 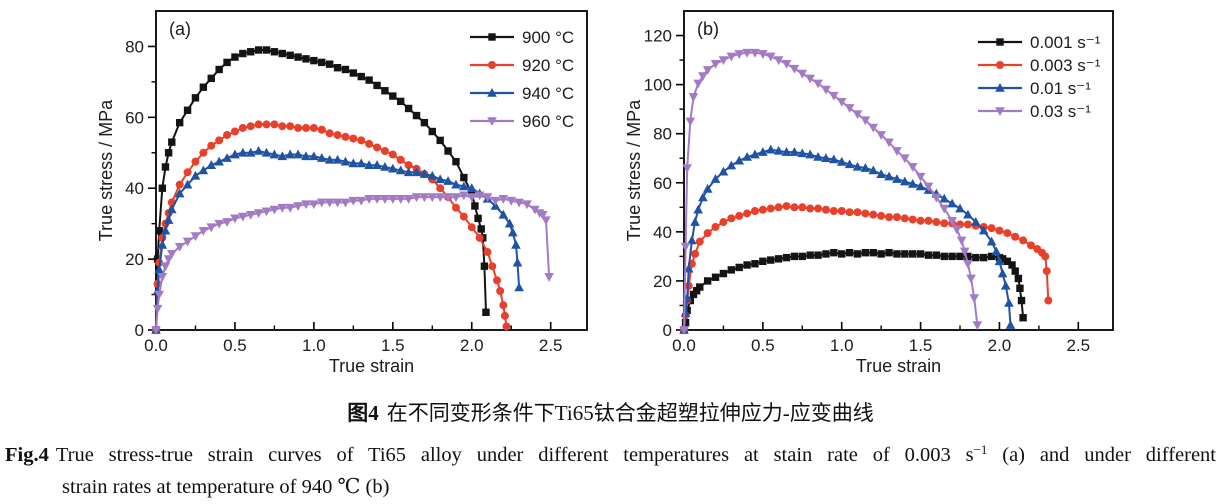 I want to click on legend-item-0-003-s: 0.003 s⁻¹, so click(x=1039, y=65).